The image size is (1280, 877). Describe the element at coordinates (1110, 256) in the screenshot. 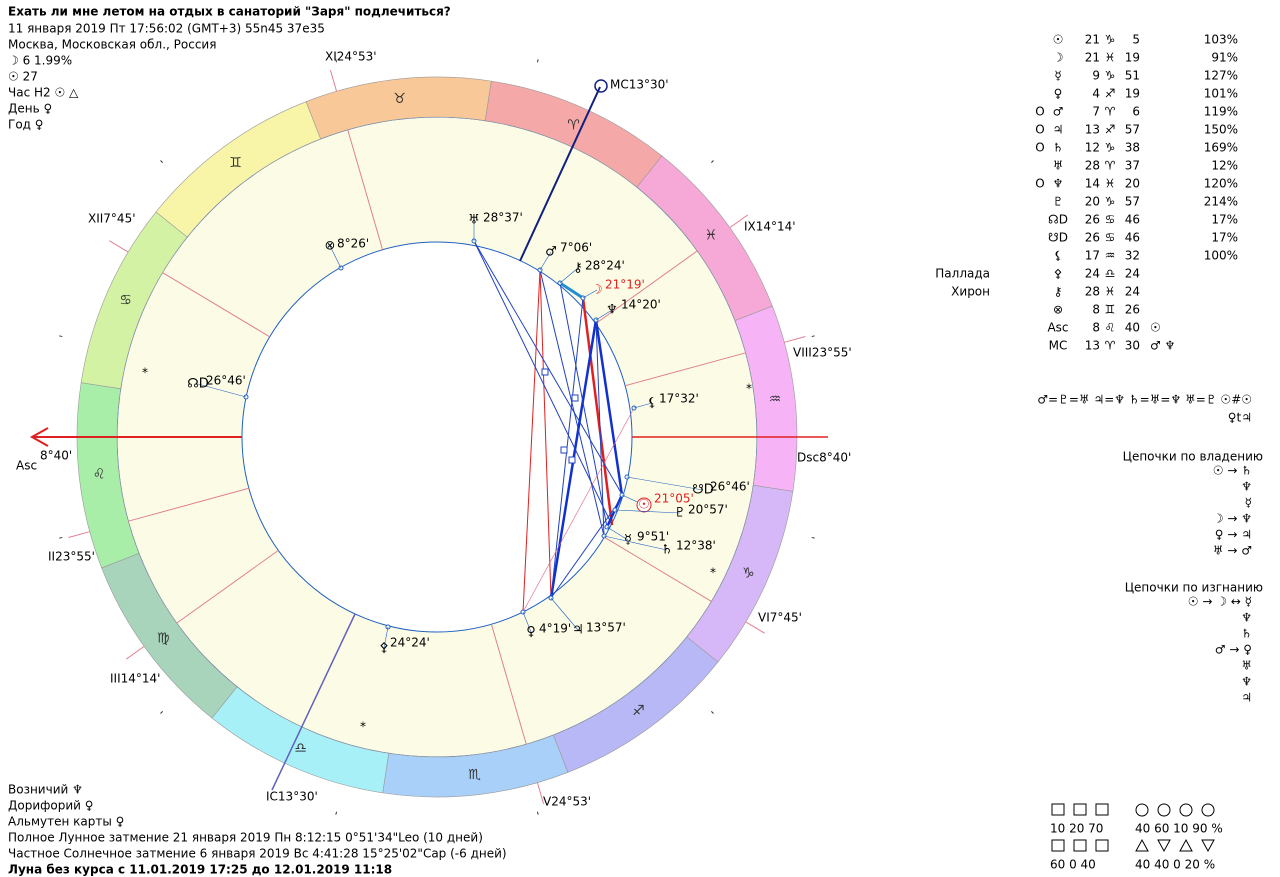

I see `row-sign: ♒` at that location.